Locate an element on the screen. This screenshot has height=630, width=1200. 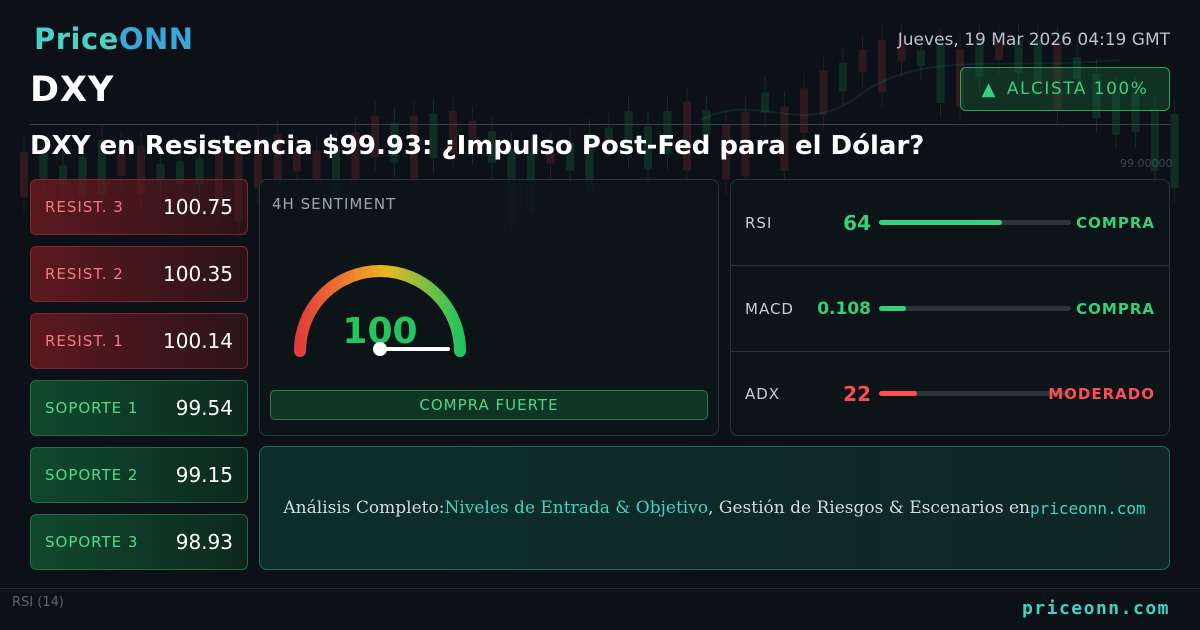
indicator-name: ADX is located at coordinates (763, 393).